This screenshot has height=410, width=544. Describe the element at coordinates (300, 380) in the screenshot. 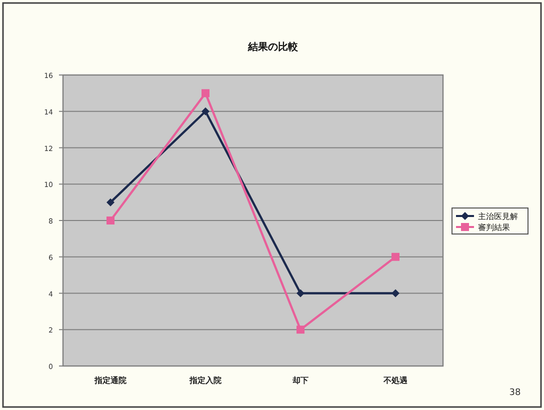

I see `x-tick-label: 却下` at that location.